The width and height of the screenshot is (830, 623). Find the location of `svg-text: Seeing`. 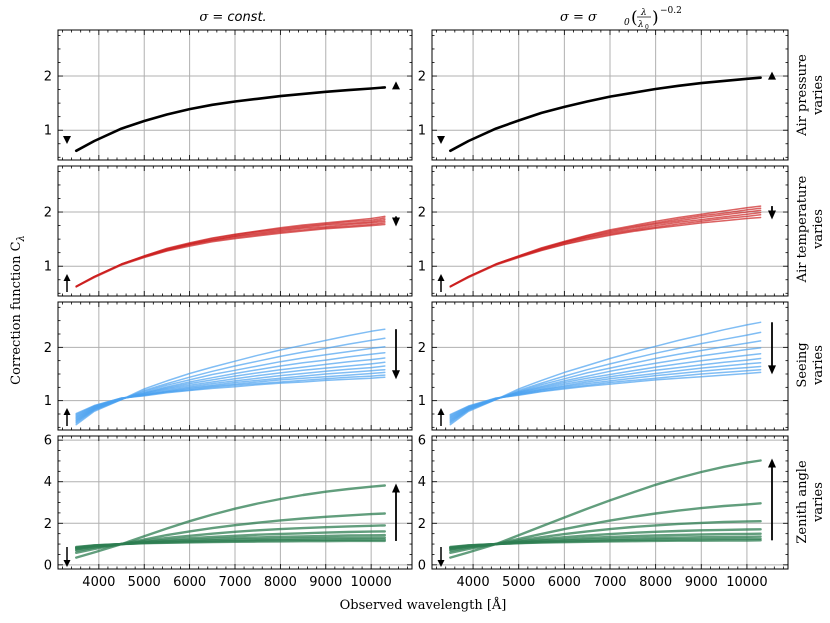

svg-text: Seeing is located at coordinates (802, 364).